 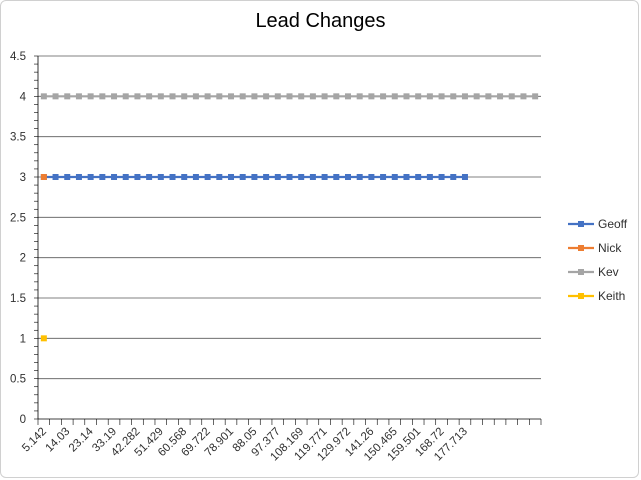 What do you see at coordinates (581, 248) in the screenshot?
I see `legend-marker-nick` at bounding box center [581, 248].